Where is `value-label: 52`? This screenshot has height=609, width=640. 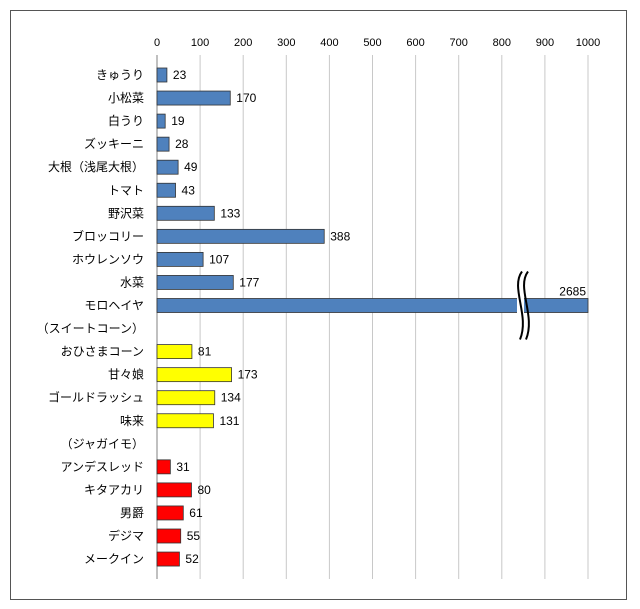 value-label: 52 is located at coordinates (192, 559).